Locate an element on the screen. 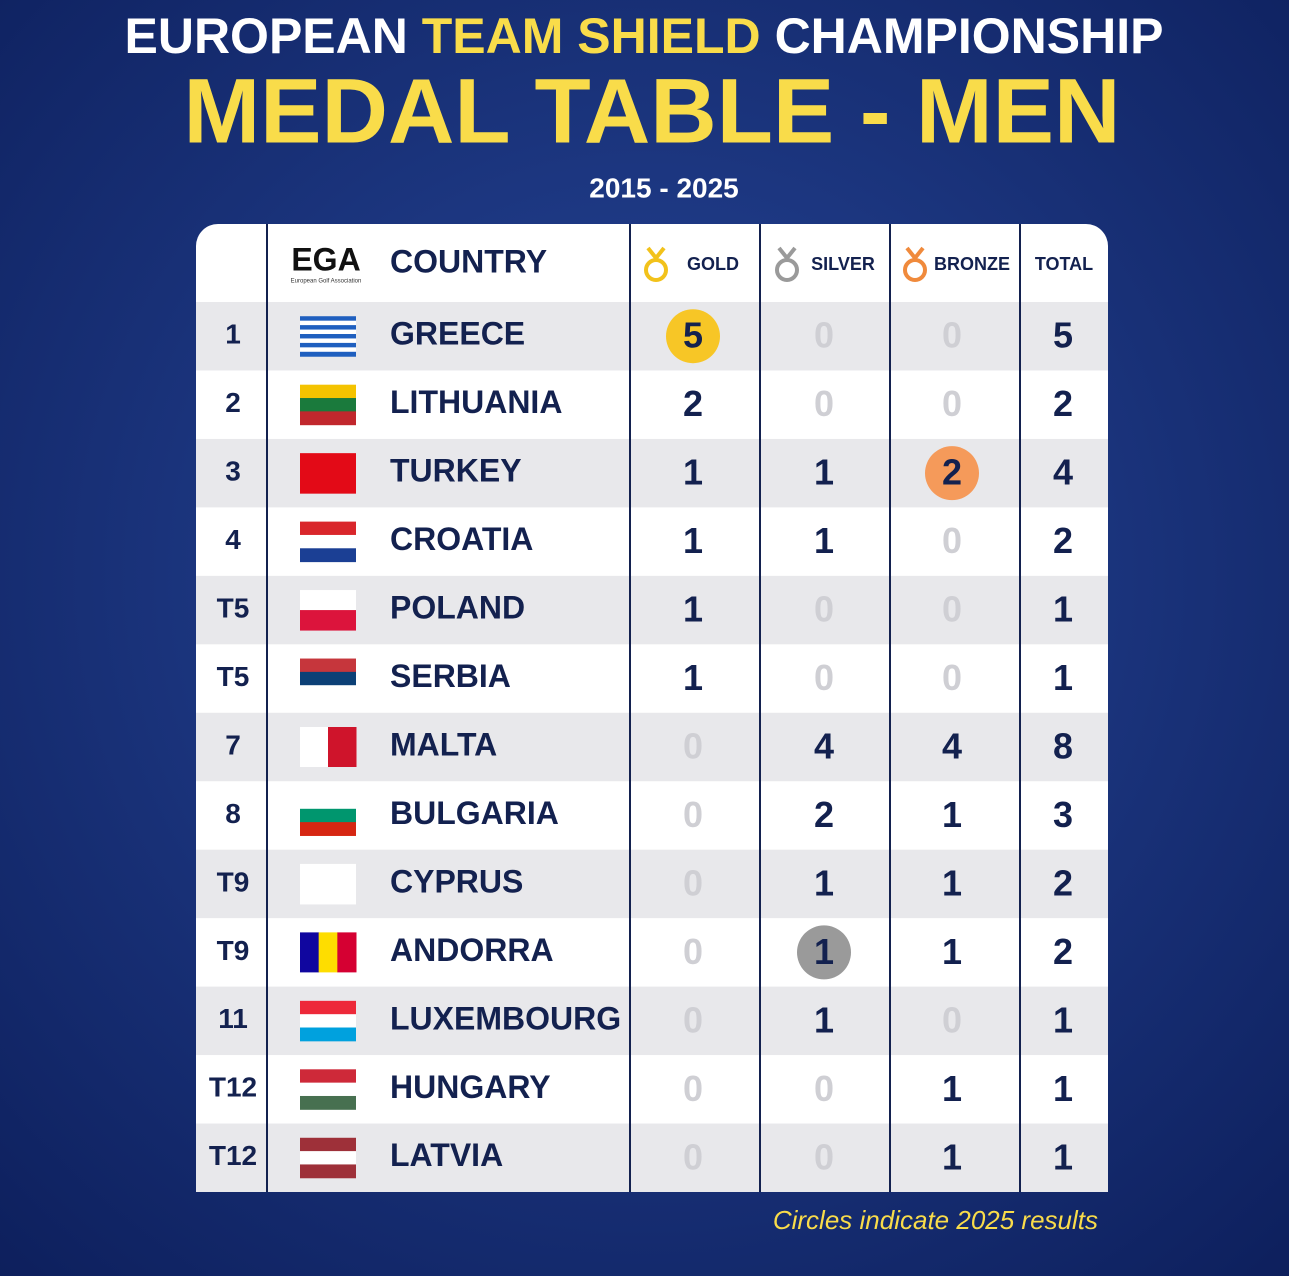 Image resolution: width=1289 pixels, height=1276 pixels. silver-count: 2 is located at coordinates (824, 814).